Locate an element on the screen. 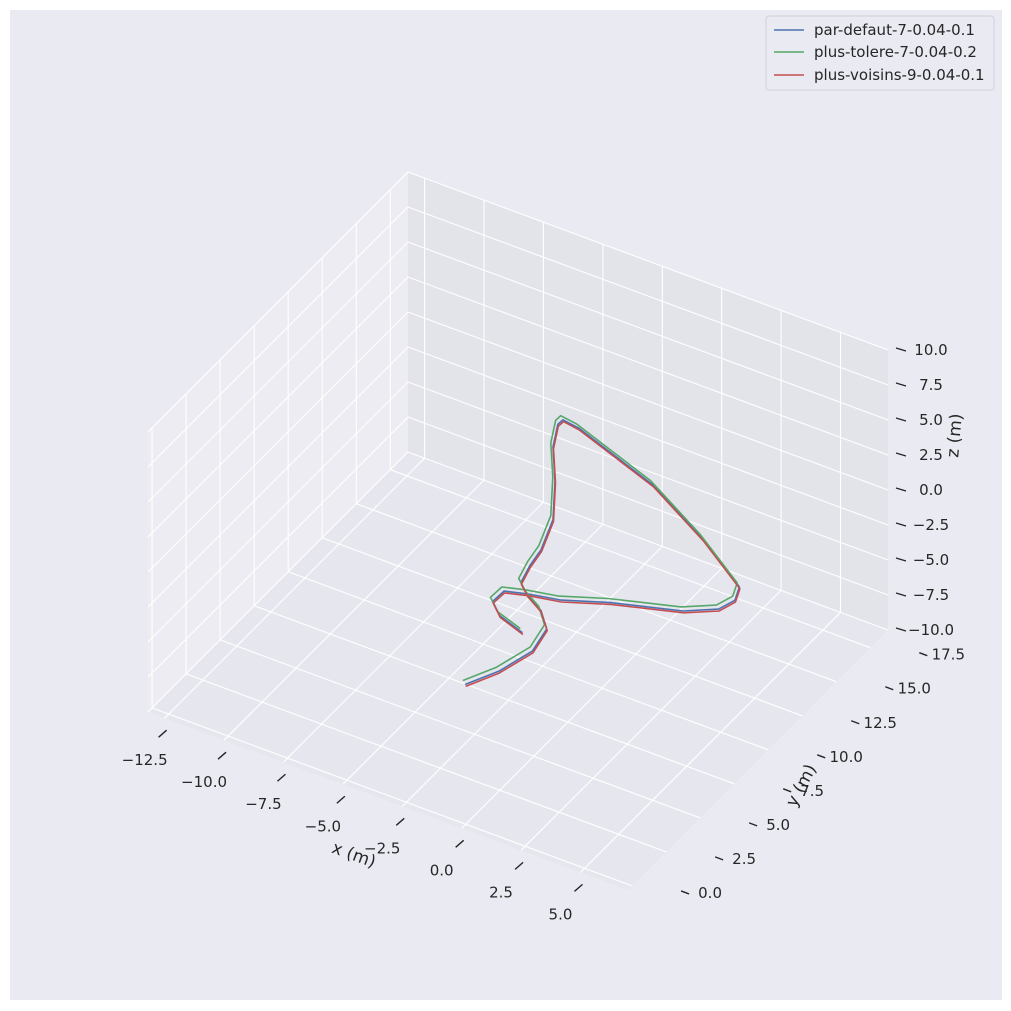  y-tick-label: 10.0 is located at coordinates (846, 757).